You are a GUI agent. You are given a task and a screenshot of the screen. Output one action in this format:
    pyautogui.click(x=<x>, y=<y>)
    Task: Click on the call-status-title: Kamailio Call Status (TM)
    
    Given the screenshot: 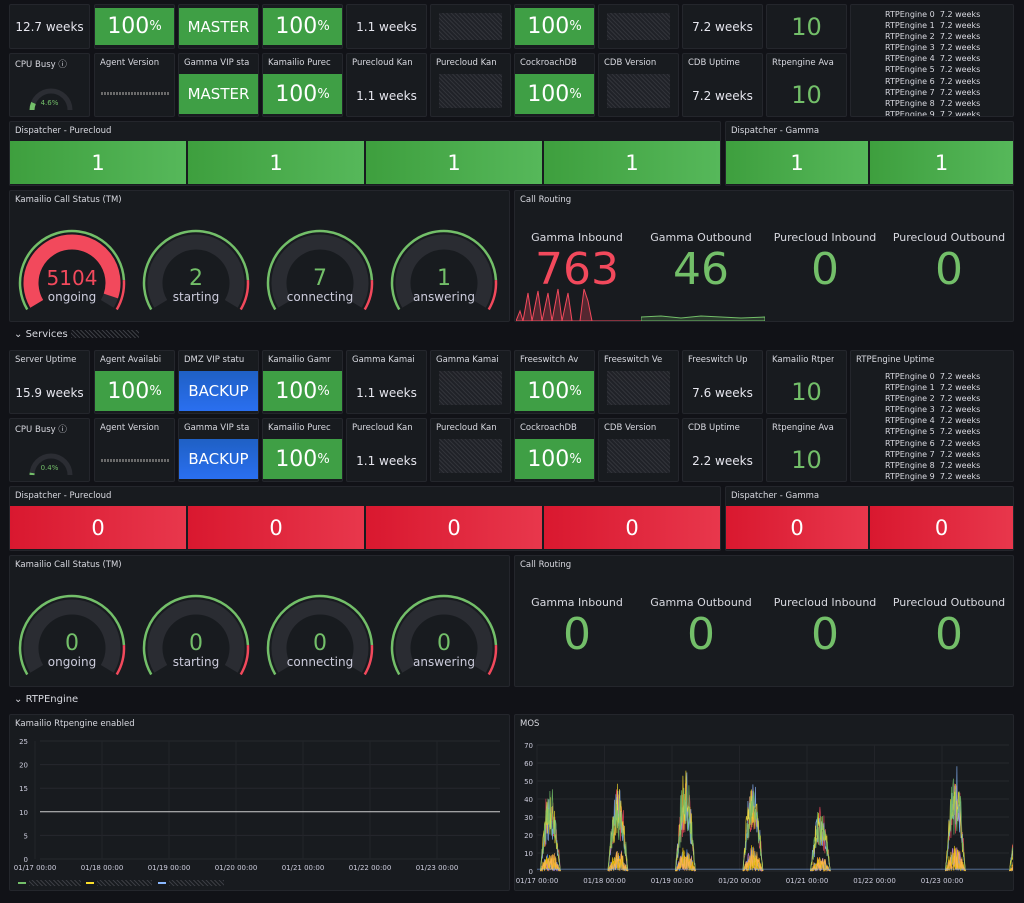 What is the action you would take?
    pyautogui.click(x=68, y=200)
    